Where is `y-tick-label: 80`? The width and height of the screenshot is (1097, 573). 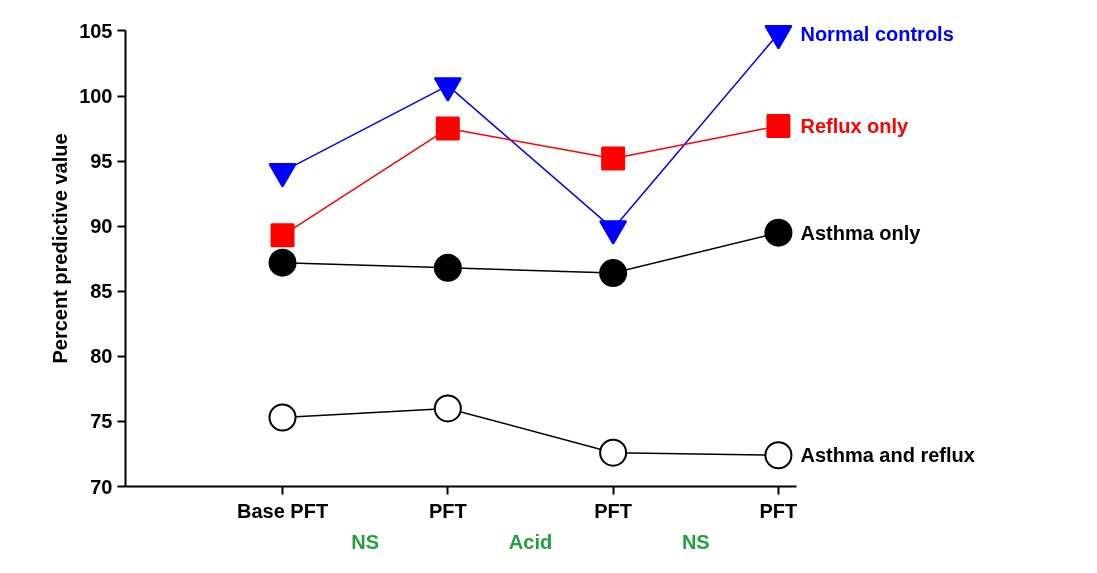 y-tick-label: 80 is located at coordinates (101, 356).